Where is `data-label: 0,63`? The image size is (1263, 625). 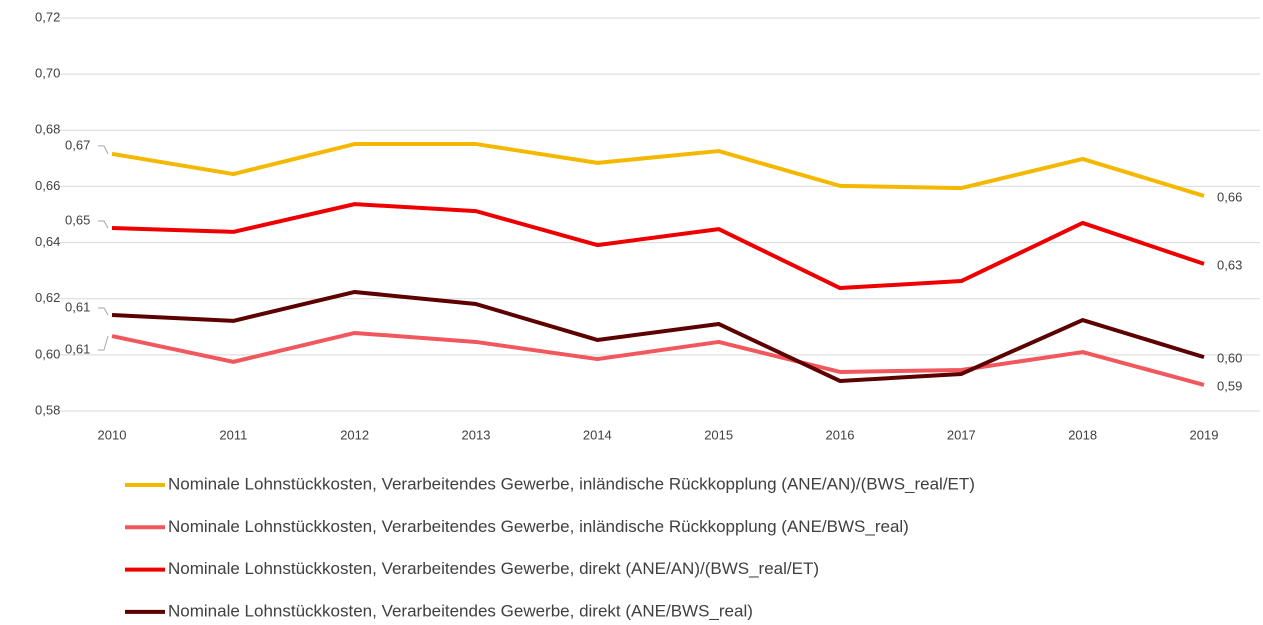
data-label: 0,63 is located at coordinates (1229, 264).